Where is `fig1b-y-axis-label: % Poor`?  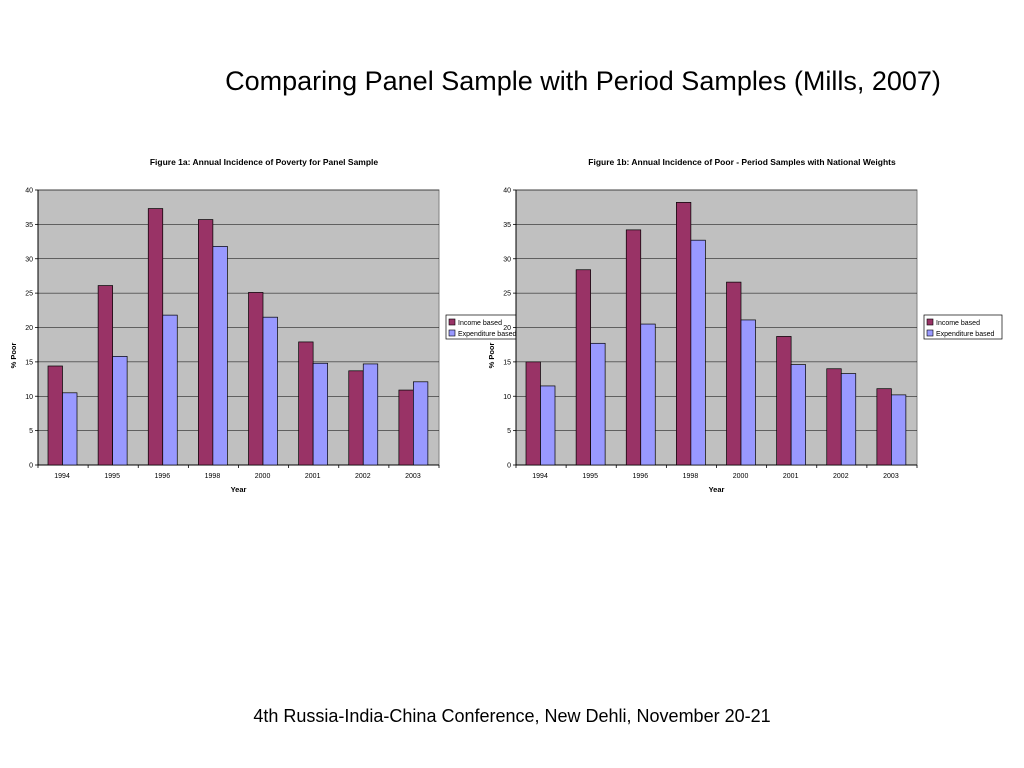
fig1b-y-axis-label: % Poor is located at coordinates (491, 356).